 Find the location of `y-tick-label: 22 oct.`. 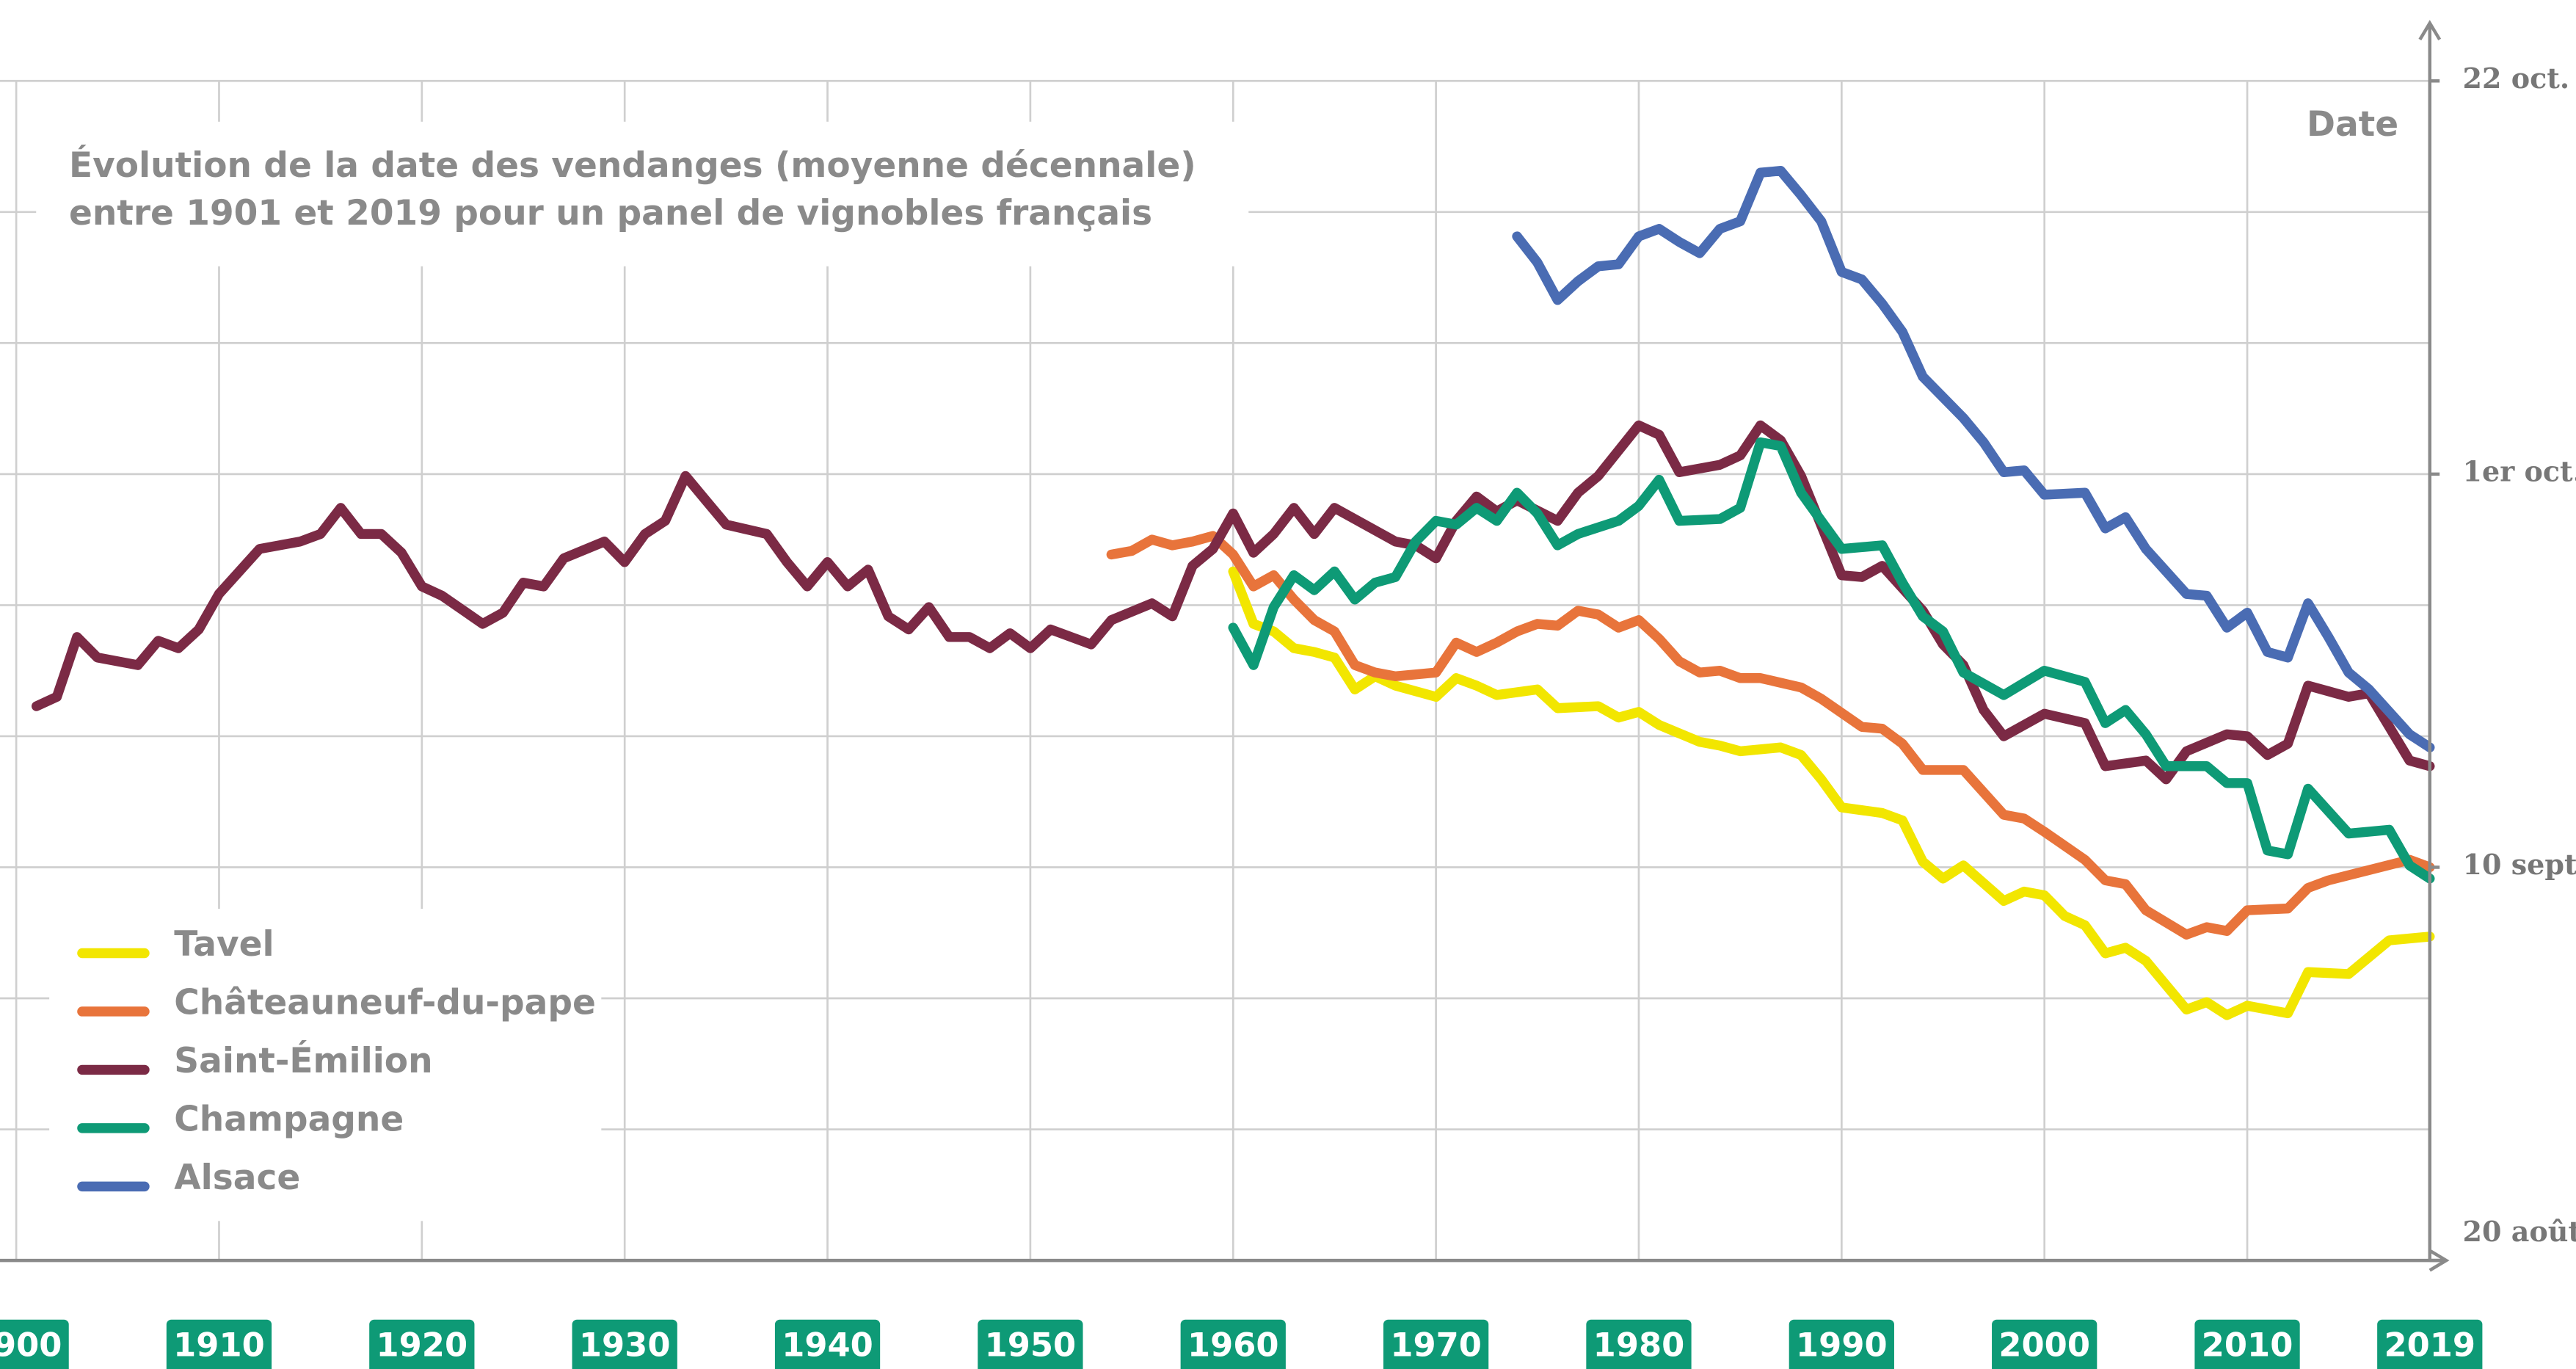

y-tick-label: 22 oct. is located at coordinates (2516, 78).